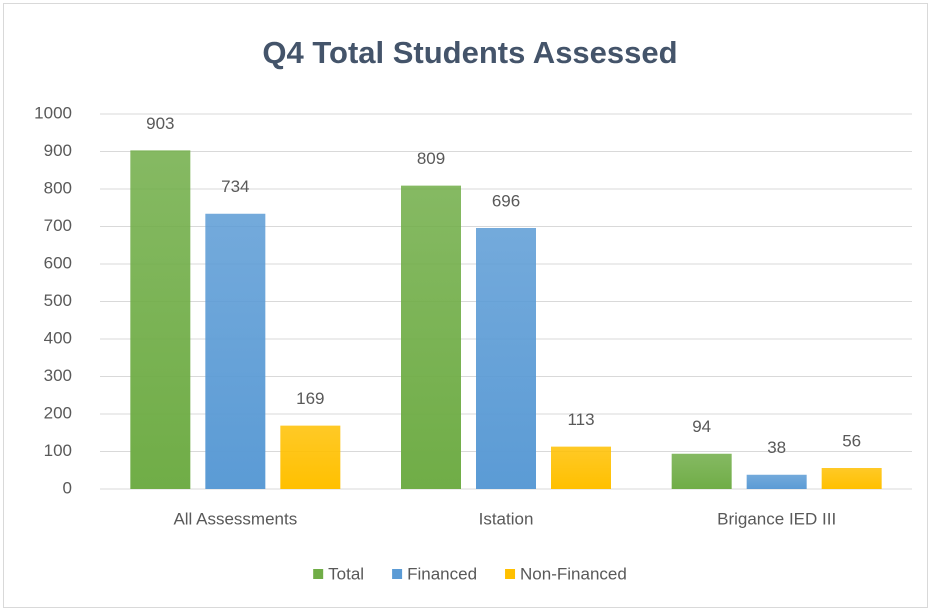  I want to click on legend-label: Total, so click(346, 573).